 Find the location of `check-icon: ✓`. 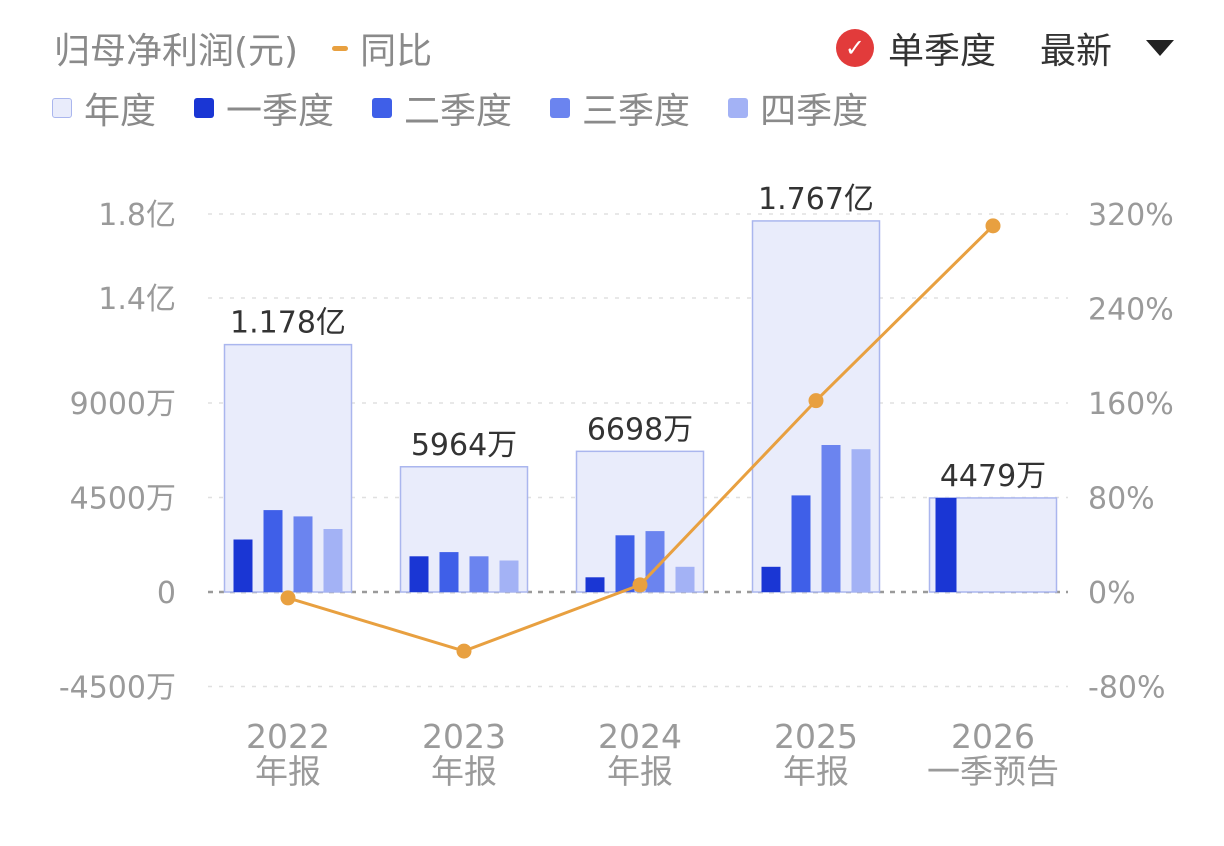

check-icon: ✓ is located at coordinates (854, 48).